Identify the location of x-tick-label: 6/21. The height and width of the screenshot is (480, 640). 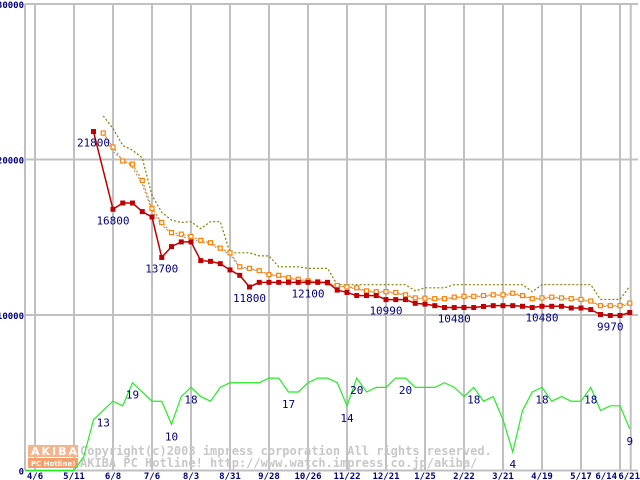
(629, 476).